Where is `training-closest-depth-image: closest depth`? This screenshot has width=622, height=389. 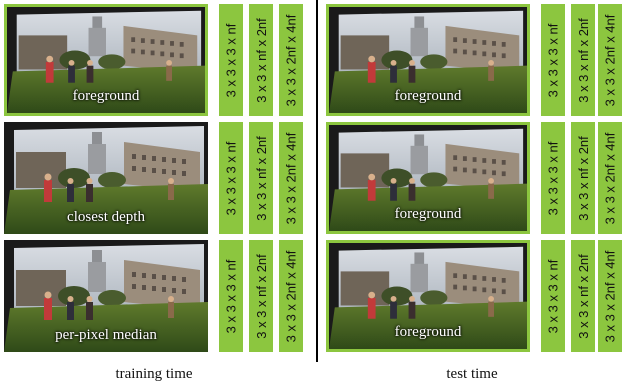 training-closest-depth-image: closest depth is located at coordinates (106, 178).